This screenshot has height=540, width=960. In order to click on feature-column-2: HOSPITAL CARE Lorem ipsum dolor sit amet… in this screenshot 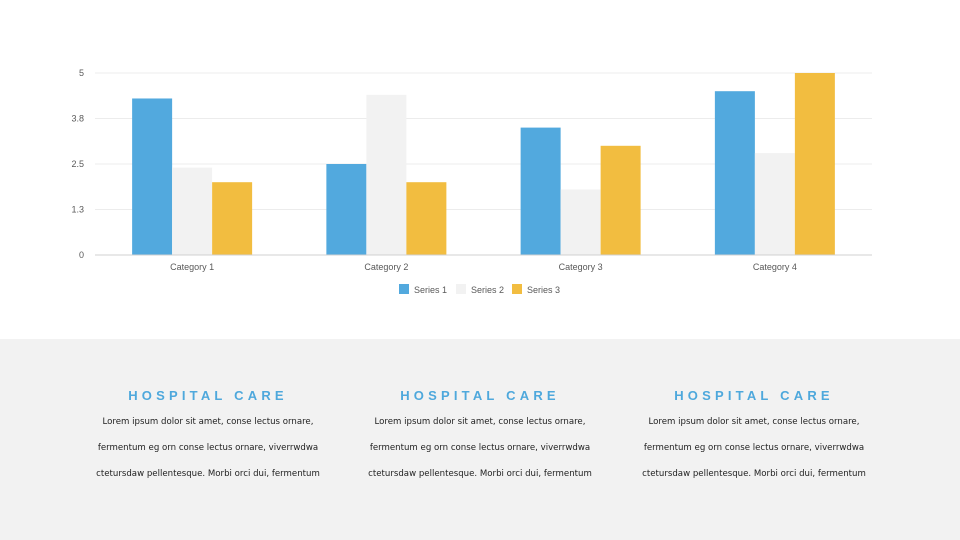, I will do `click(480, 436)`.